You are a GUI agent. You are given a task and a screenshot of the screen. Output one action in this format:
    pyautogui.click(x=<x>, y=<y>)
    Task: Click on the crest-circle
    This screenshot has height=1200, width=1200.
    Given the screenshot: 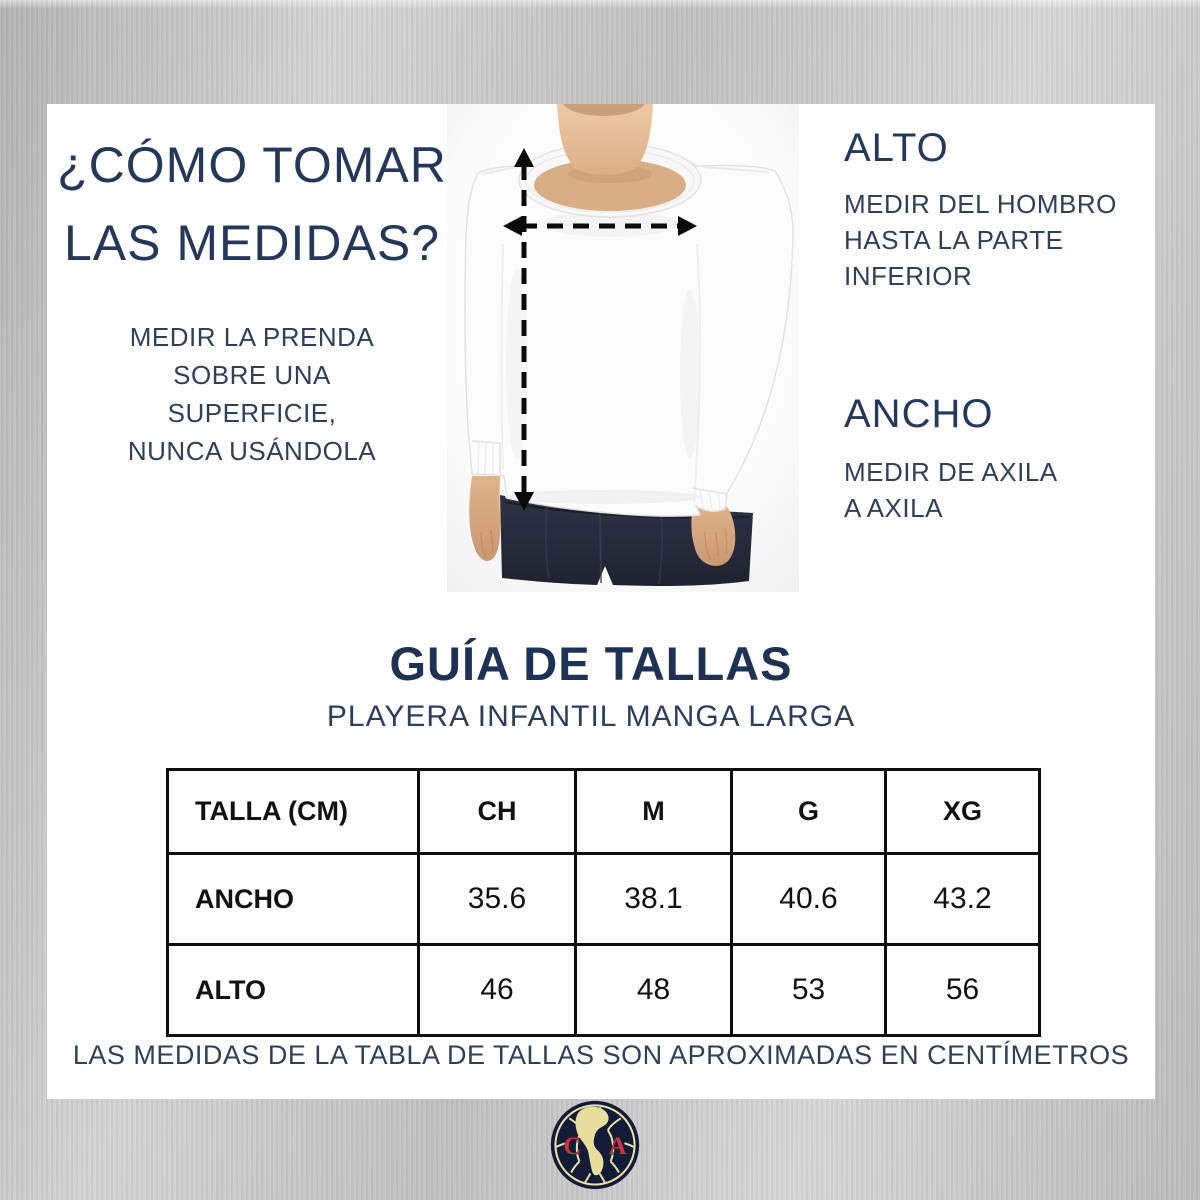 What is the action you would take?
    pyautogui.click(x=595, y=1145)
    